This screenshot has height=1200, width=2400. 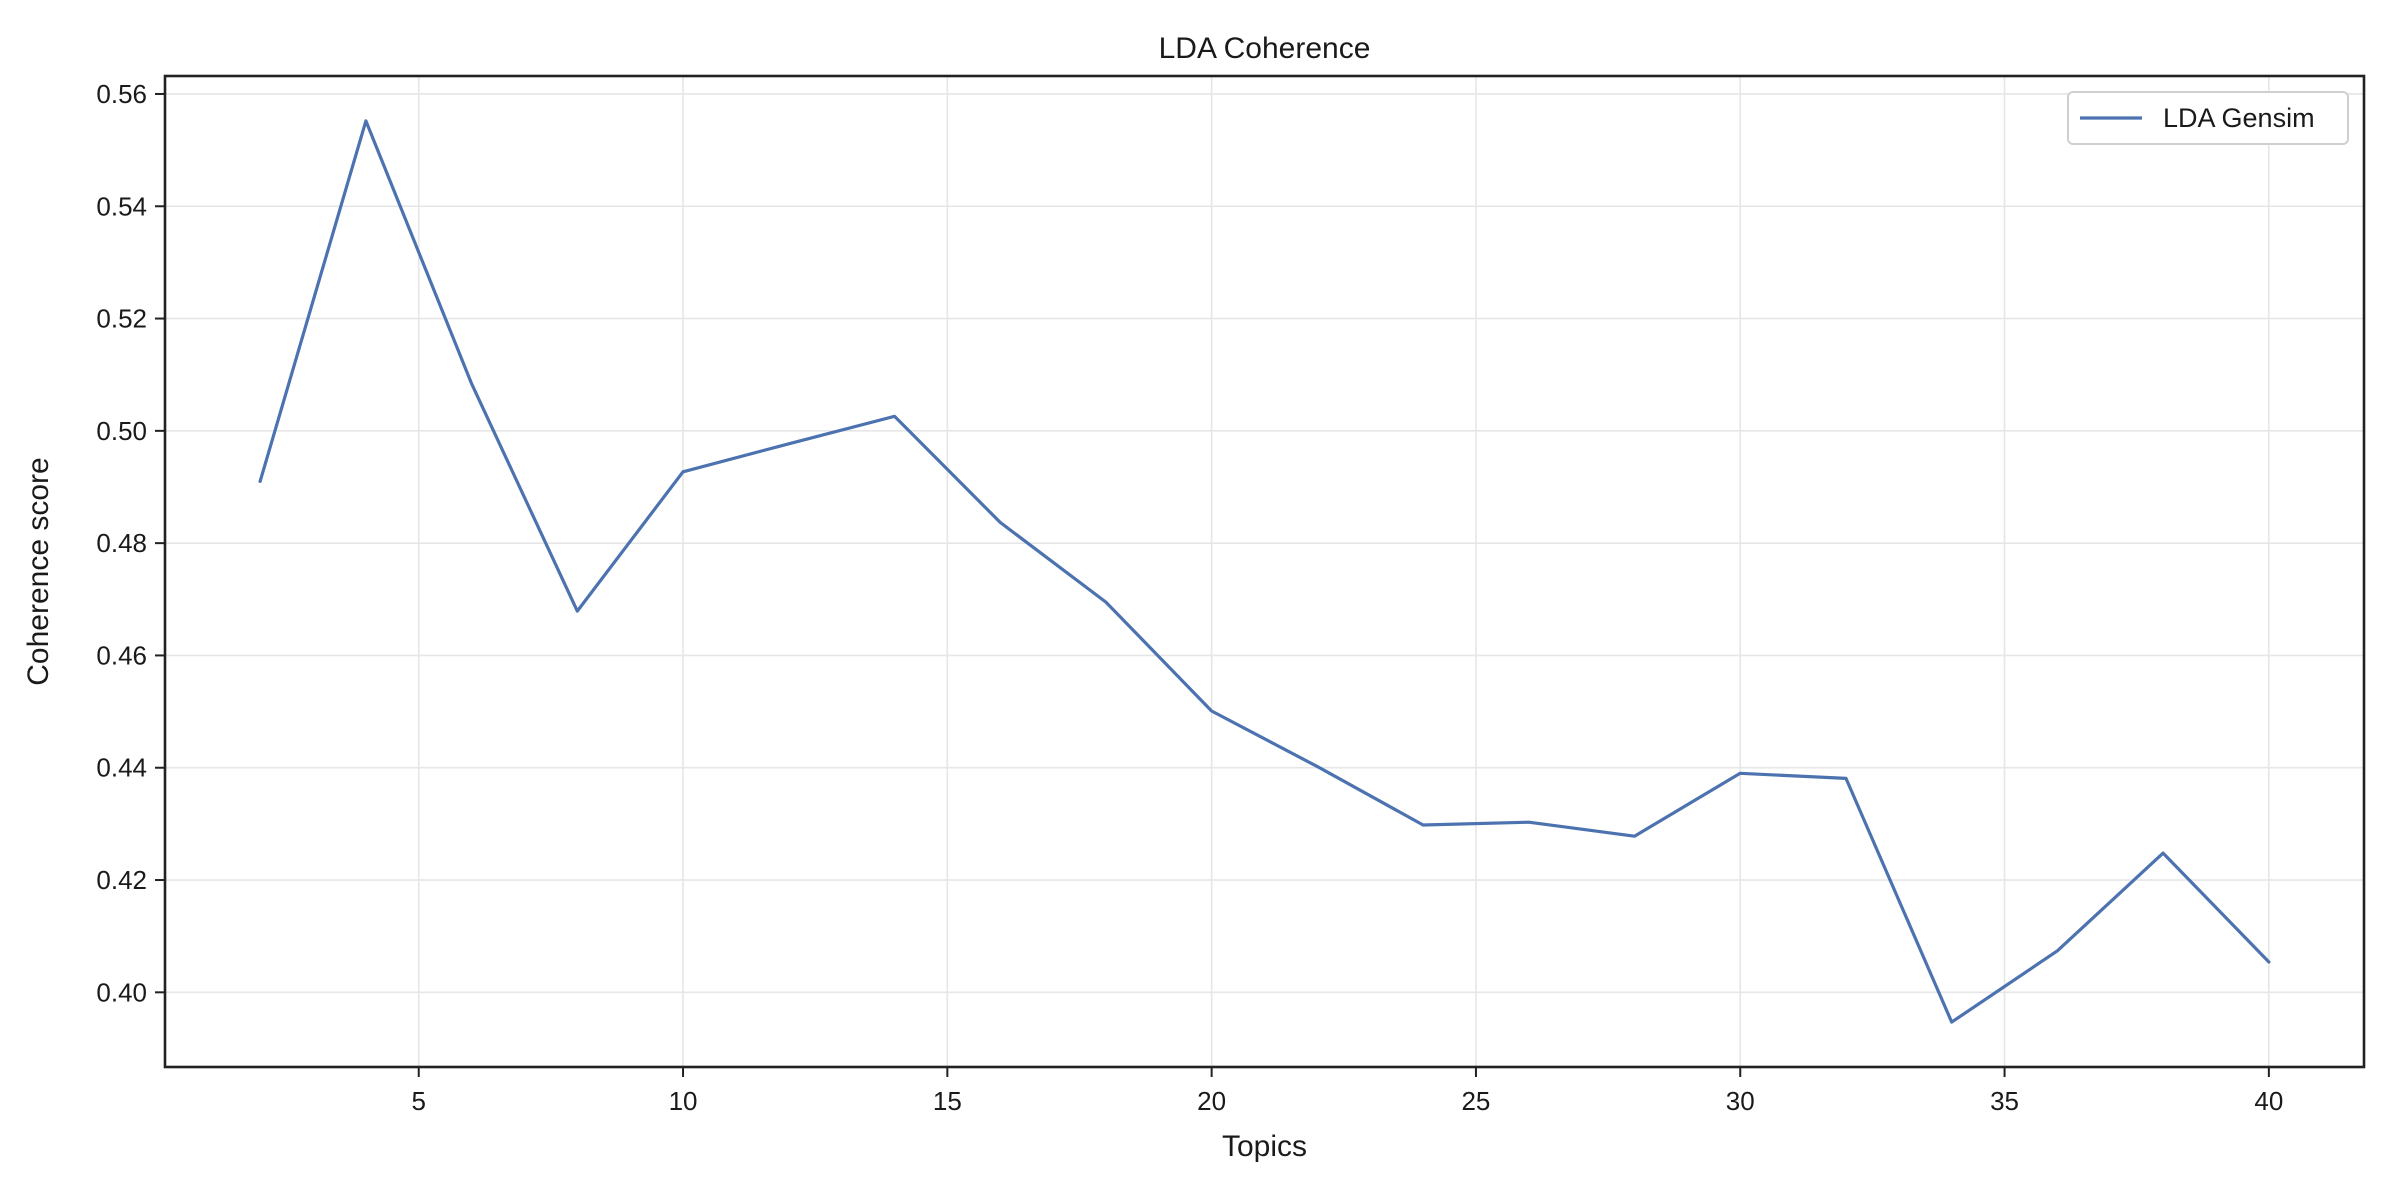 What do you see at coordinates (2268, 1101) in the screenshot?
I see `x-tick-label: 40` at bounding box center [2268, 1101].